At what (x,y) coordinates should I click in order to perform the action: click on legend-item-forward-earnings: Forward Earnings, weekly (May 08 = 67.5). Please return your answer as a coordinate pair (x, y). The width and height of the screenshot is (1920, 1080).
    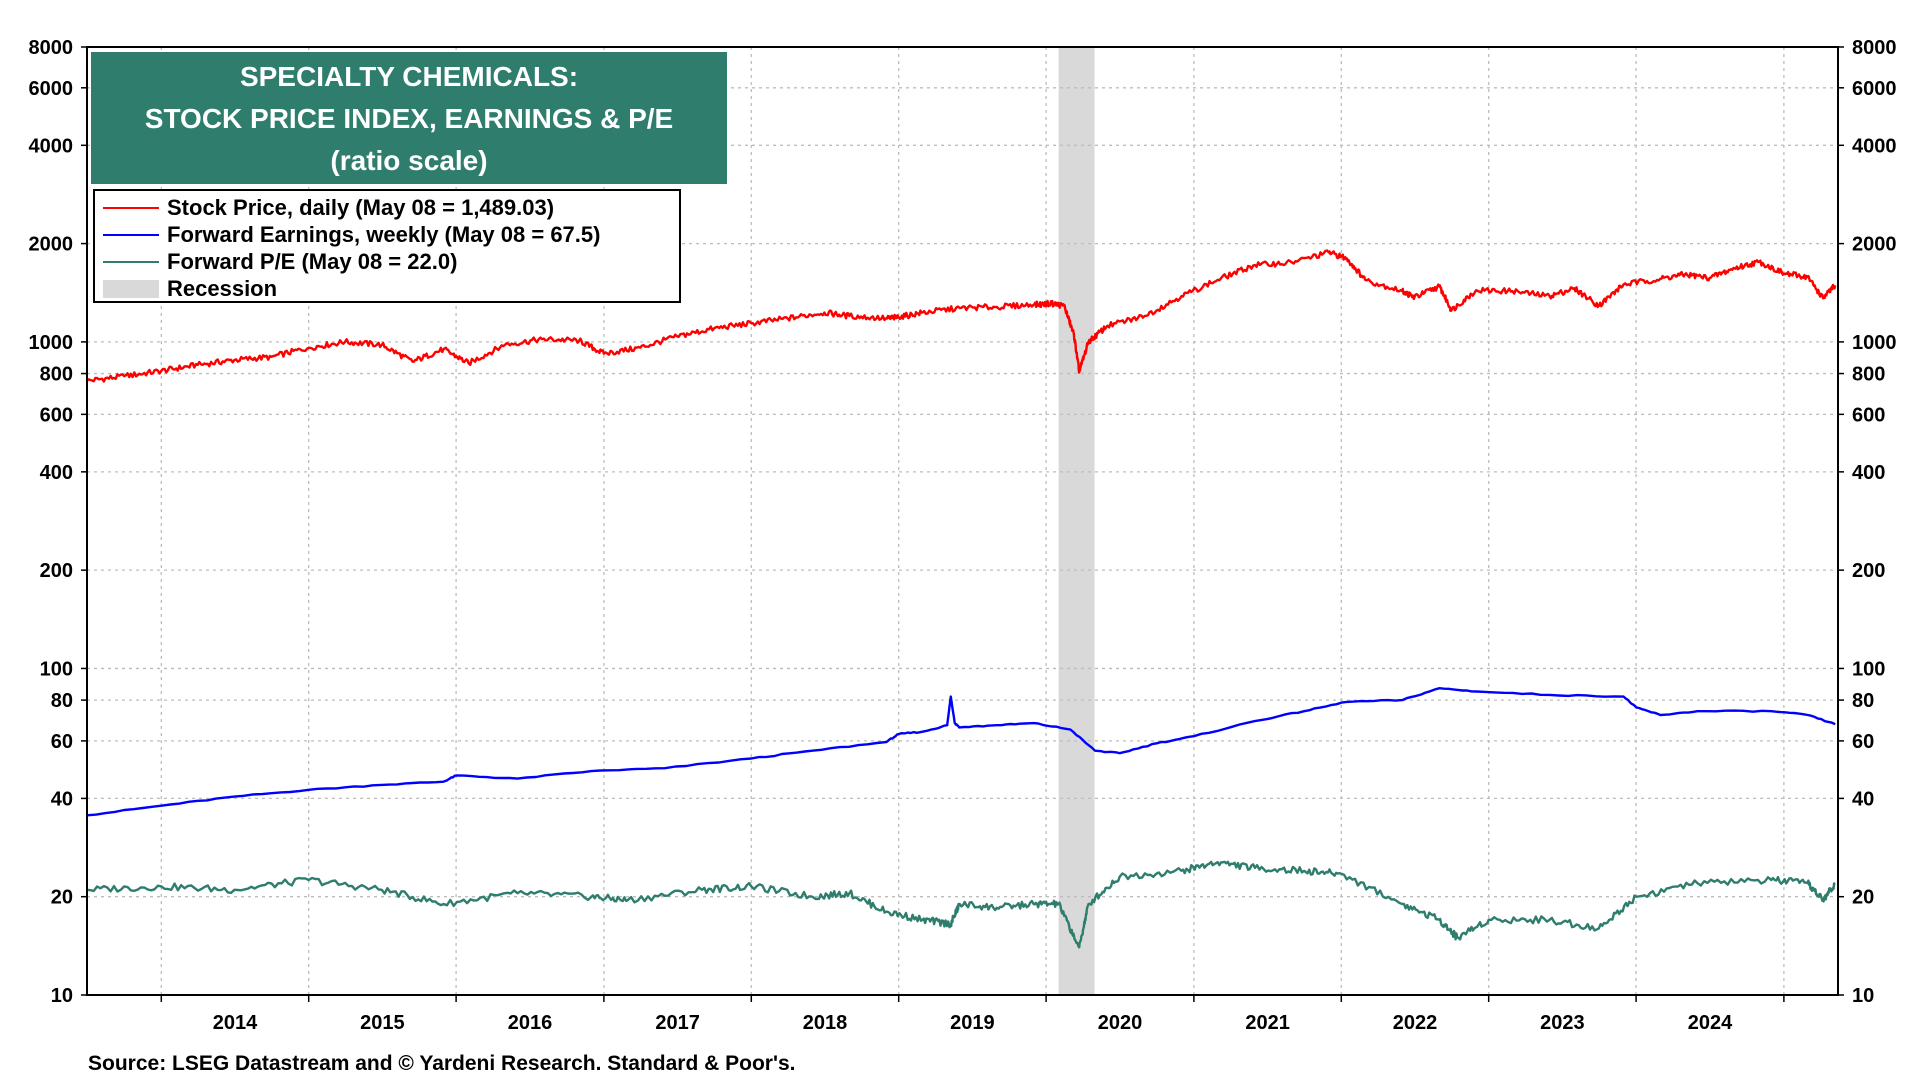
    Looking at the image, I should click on (387, 234).